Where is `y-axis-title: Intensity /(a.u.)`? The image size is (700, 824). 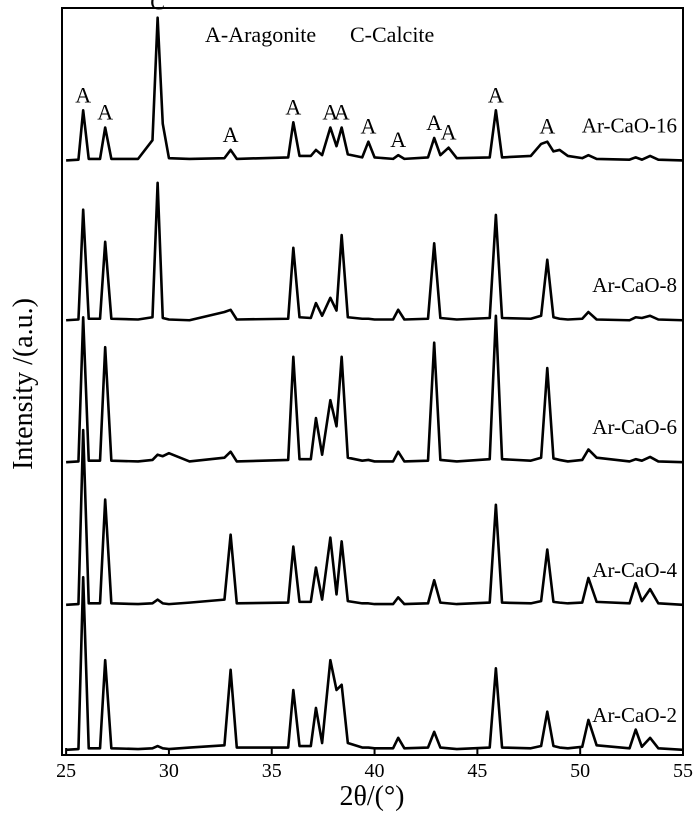
y-axis-title: Intensity /(a.u.) is located at coordinates (23, 384).